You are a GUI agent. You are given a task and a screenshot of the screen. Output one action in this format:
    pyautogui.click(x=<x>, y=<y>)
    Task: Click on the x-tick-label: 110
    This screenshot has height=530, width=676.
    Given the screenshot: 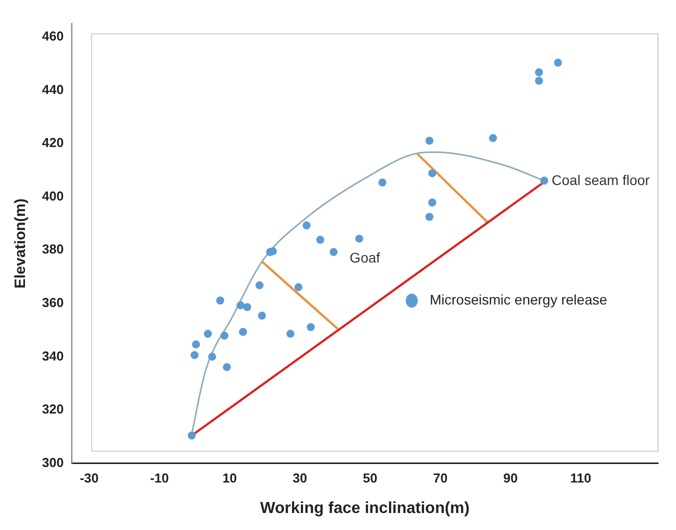 What is the action you would take?
    pyautogui.click(x=581, y=478)
    